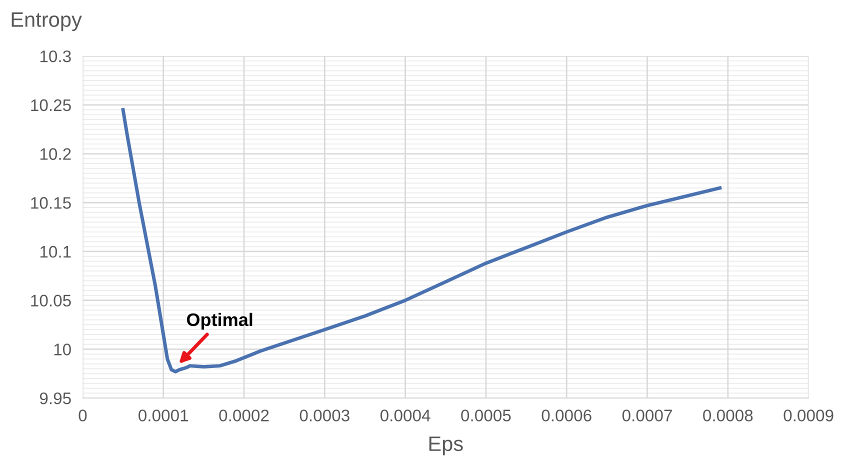 The image size is (844, 475). I want to click on y-tick-label: 10.05, so click(51, 300).